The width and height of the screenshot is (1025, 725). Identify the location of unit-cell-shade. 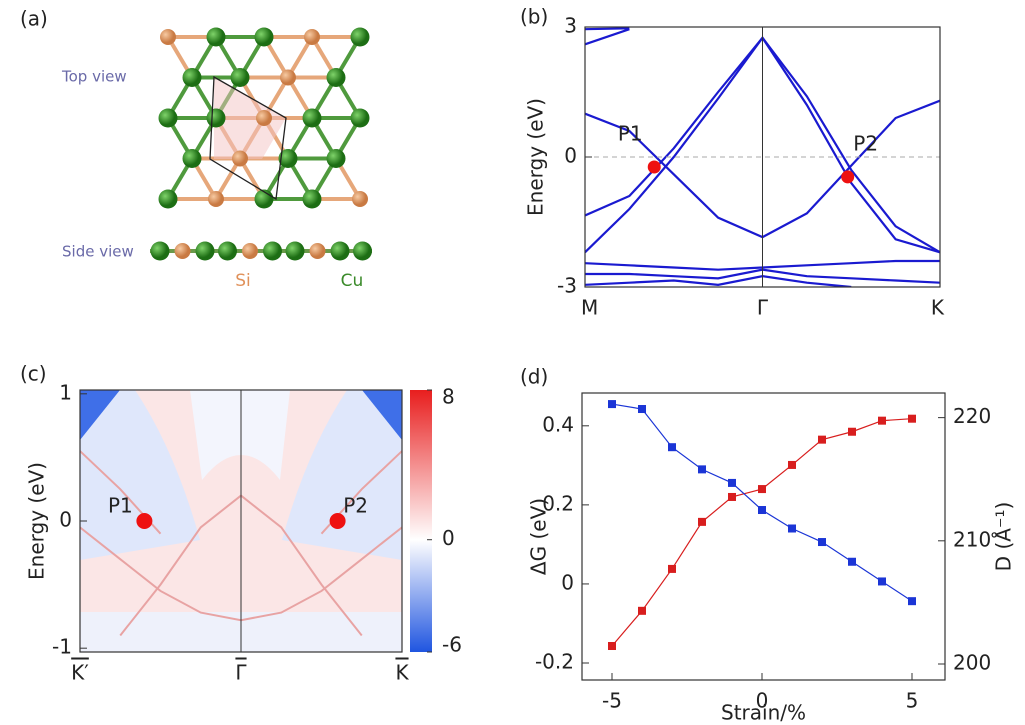
(250, 118).